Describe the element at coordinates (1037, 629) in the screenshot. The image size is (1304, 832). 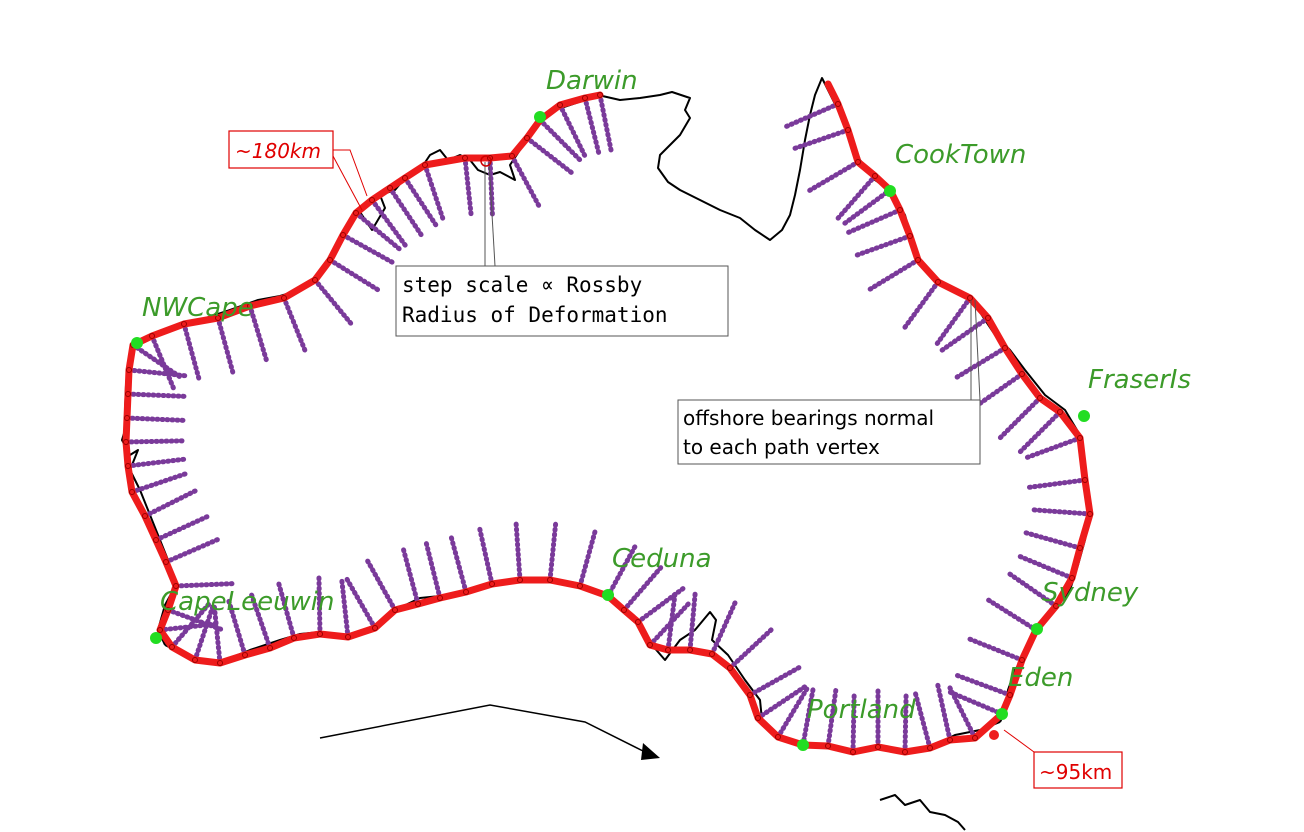
I see `place-marker` at that location.